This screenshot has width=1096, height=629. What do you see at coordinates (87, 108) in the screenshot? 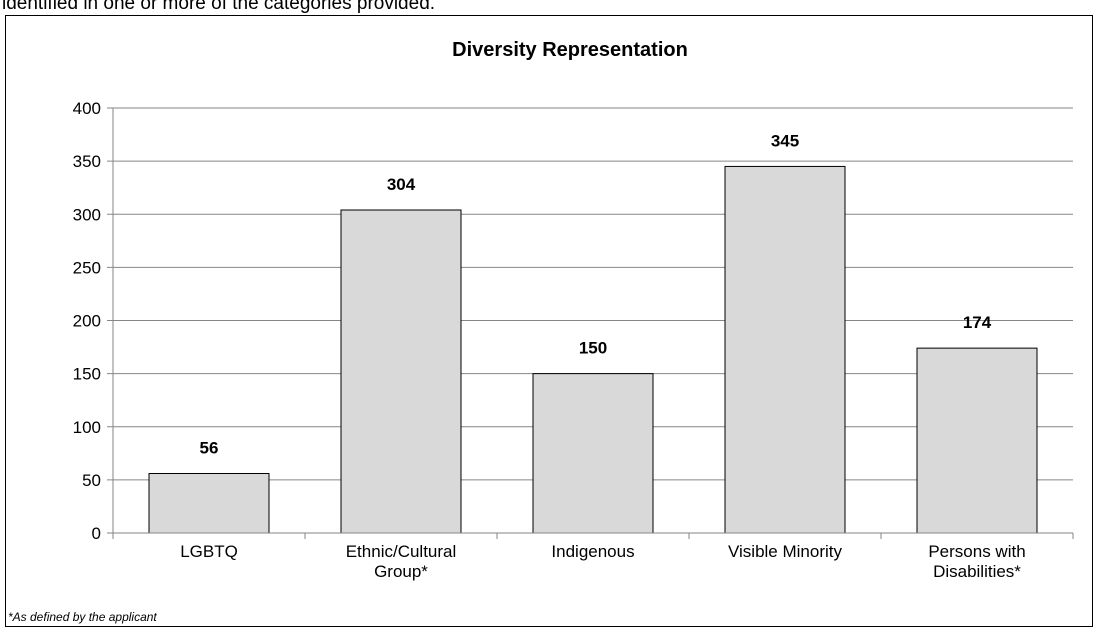
I see `y-tick-label: 400` at bounding box center [87, 108].